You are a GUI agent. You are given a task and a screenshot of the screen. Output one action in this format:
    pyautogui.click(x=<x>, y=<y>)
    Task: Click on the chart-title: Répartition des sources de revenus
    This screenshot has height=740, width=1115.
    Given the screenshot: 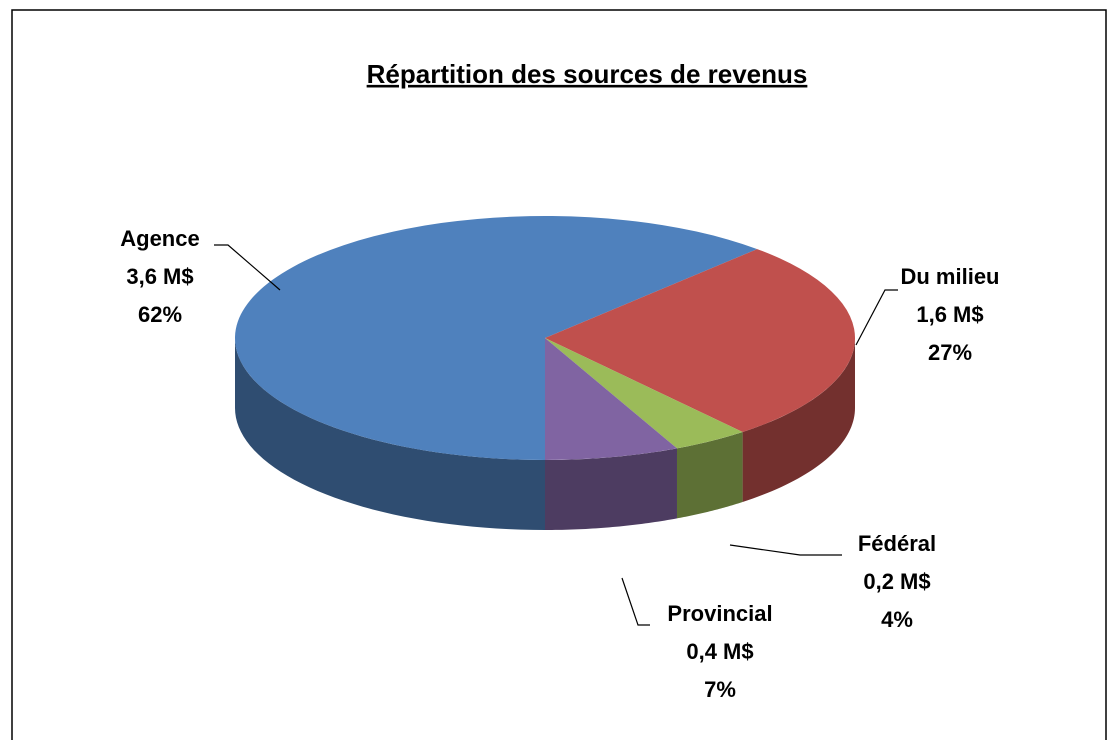 What is the action you would take?
    pyautogui.click(x=587, y=74)
    